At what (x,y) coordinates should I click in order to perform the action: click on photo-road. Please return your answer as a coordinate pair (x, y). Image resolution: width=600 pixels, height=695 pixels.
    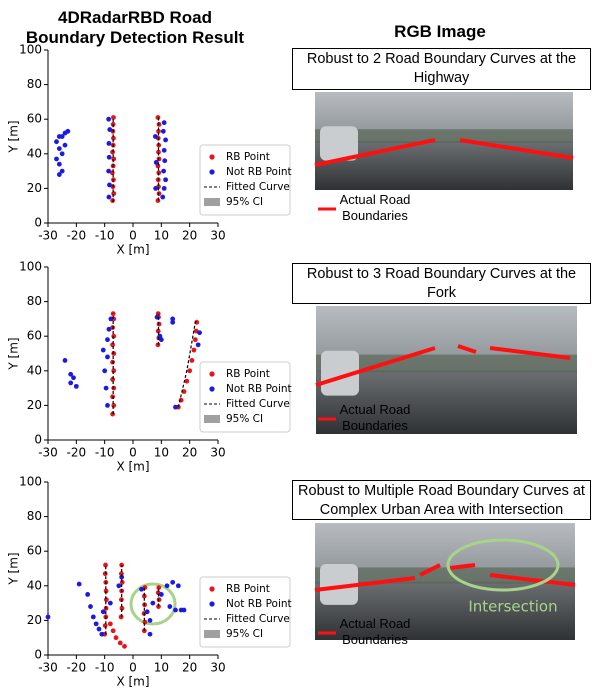
    Looking at the image, I should click on (446, 402).